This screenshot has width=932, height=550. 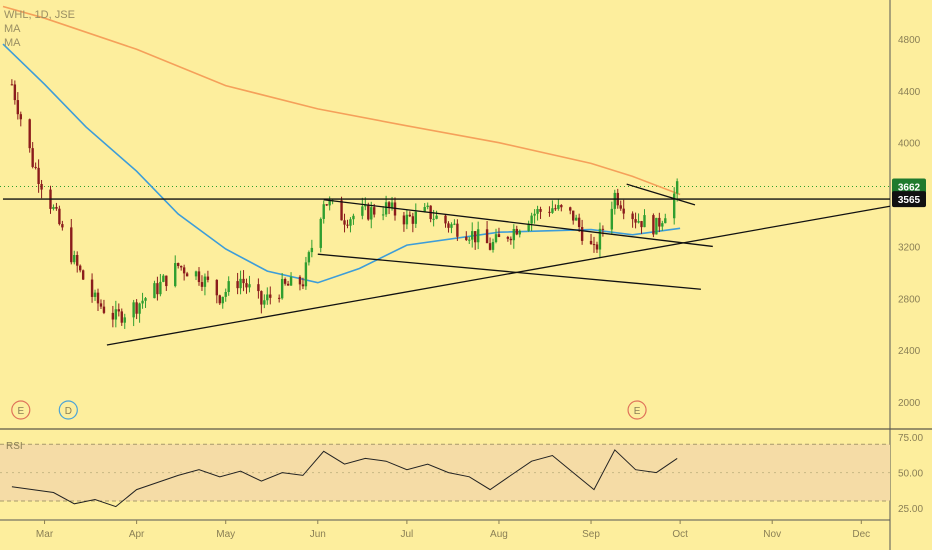 I want to click on month-label: Jul, so click(x=406, y=534).